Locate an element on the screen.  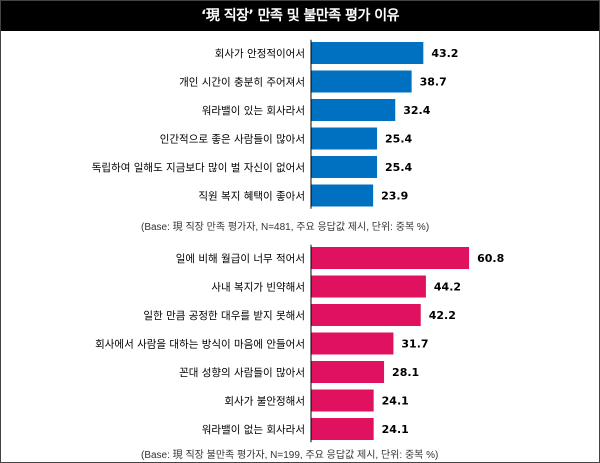
satisfied-category-label: 직원 복지 혜택이 좋아서 is located at coordinates (251, 197).